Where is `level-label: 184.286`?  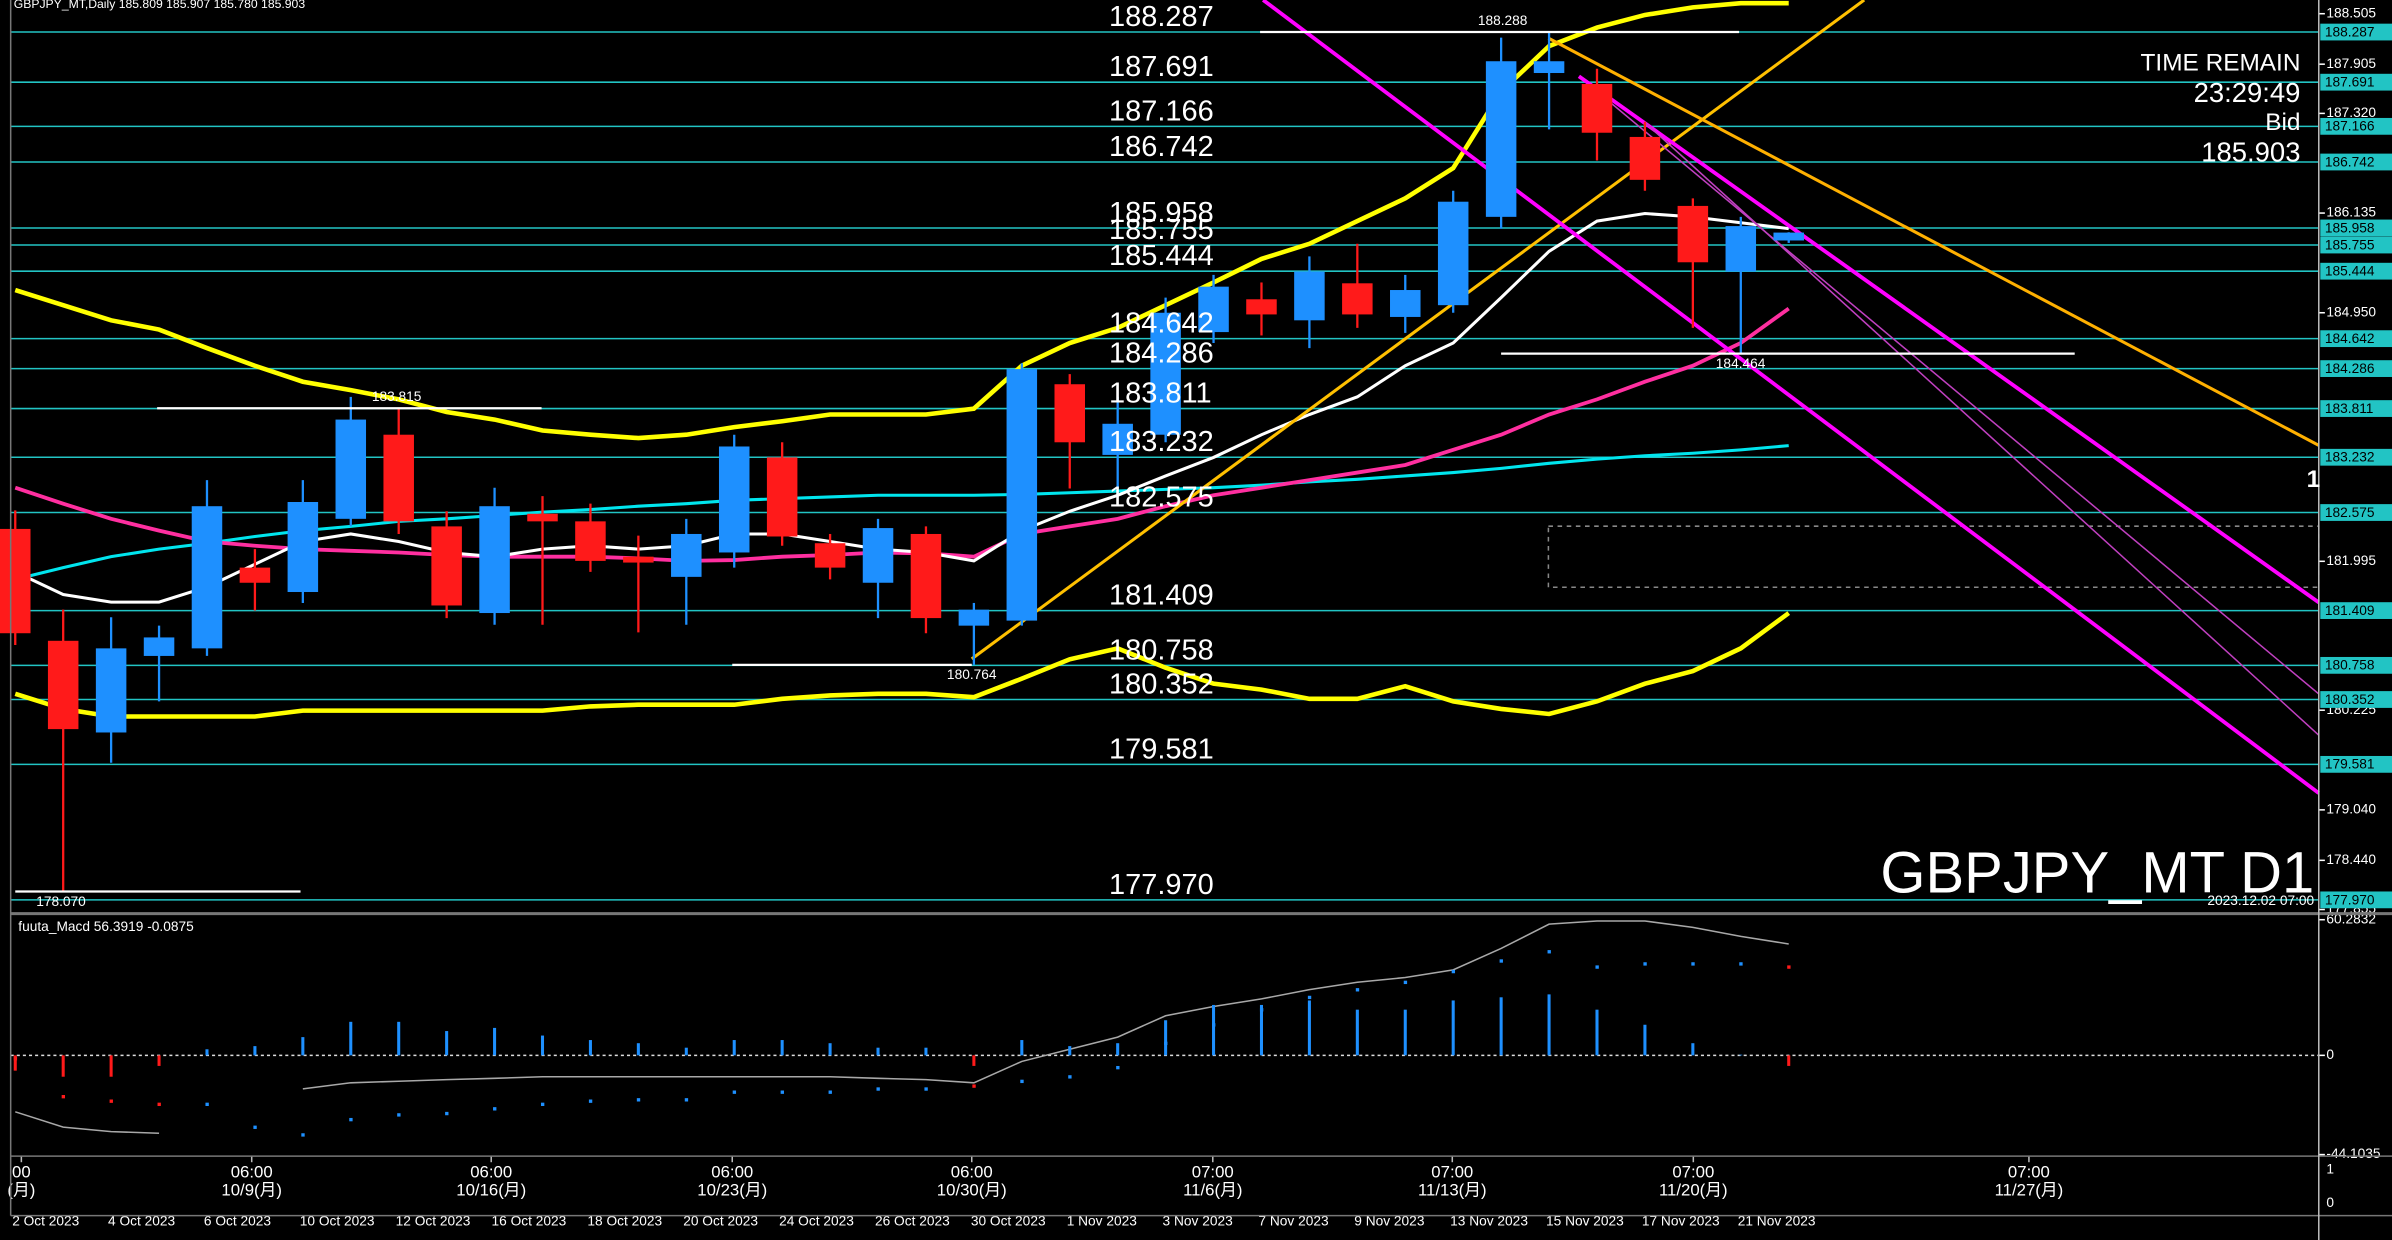 level-label: 184.286 is located at coordinates (1161, 354).